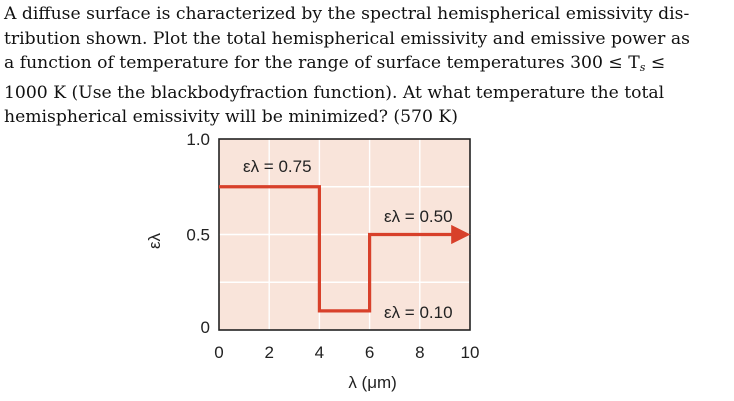 This screenshot has height=401, width=734. I want to click on emissivity-series-line, so click(345, 249).